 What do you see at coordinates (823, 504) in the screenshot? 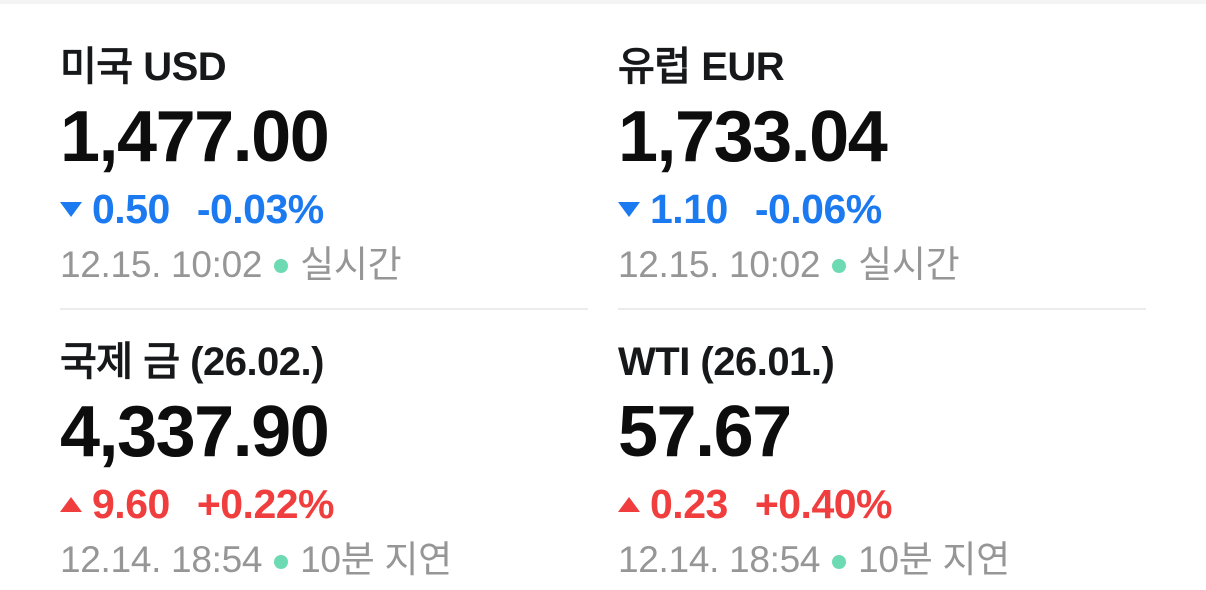
I see `change-percent: +0.40%` at bounding box center [823, 504].